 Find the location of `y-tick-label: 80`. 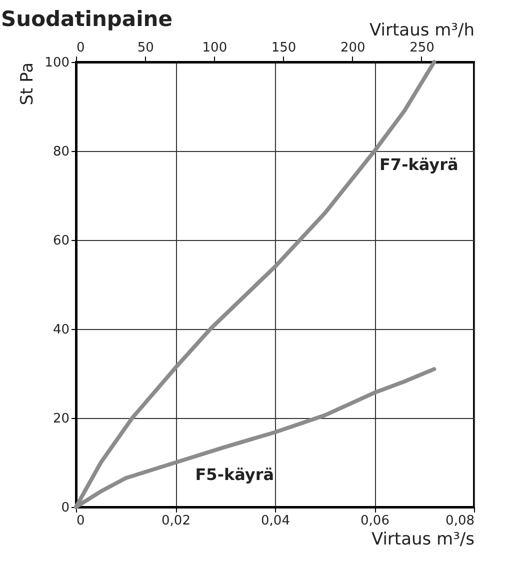

y-tick-label: 80 is located at coordinates (61, 152).